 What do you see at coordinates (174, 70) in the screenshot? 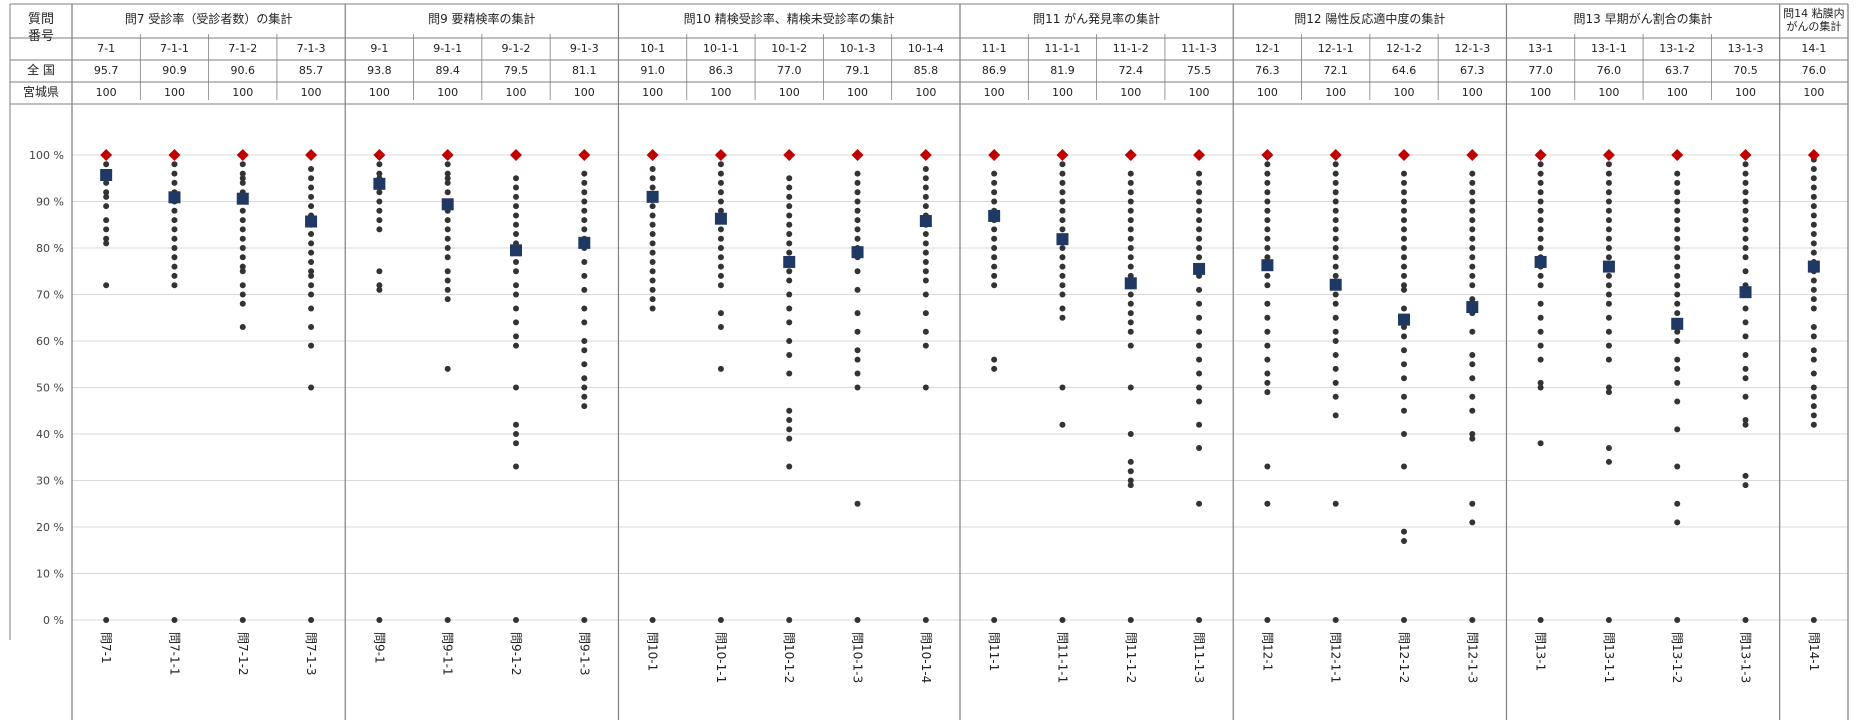
I see `national-value: 90.9` at bounding box center [174, 70].